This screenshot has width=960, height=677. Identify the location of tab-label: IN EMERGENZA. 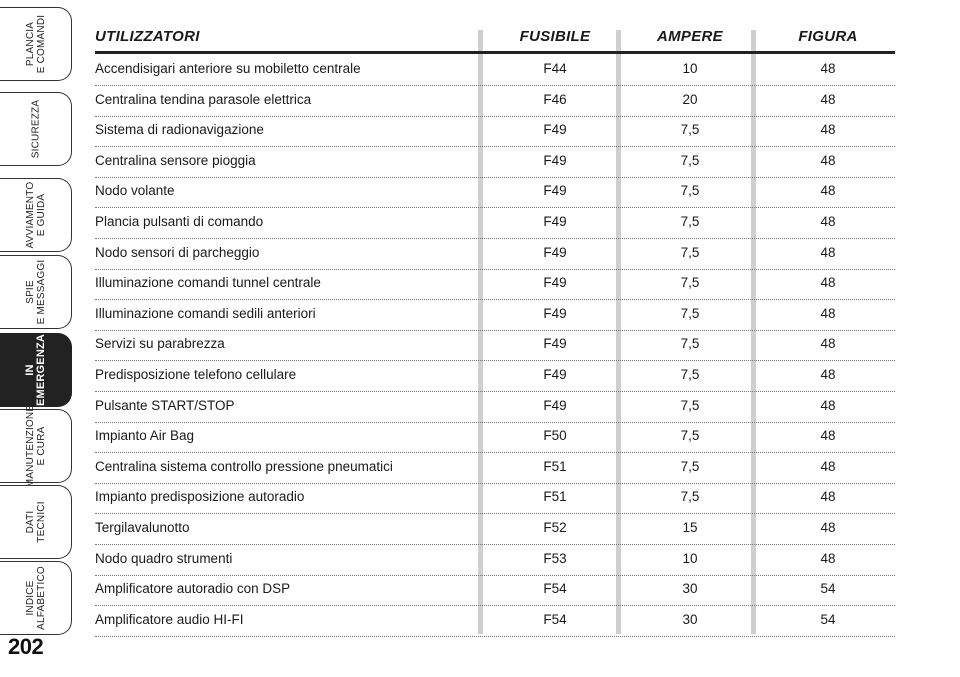
(35, 370).